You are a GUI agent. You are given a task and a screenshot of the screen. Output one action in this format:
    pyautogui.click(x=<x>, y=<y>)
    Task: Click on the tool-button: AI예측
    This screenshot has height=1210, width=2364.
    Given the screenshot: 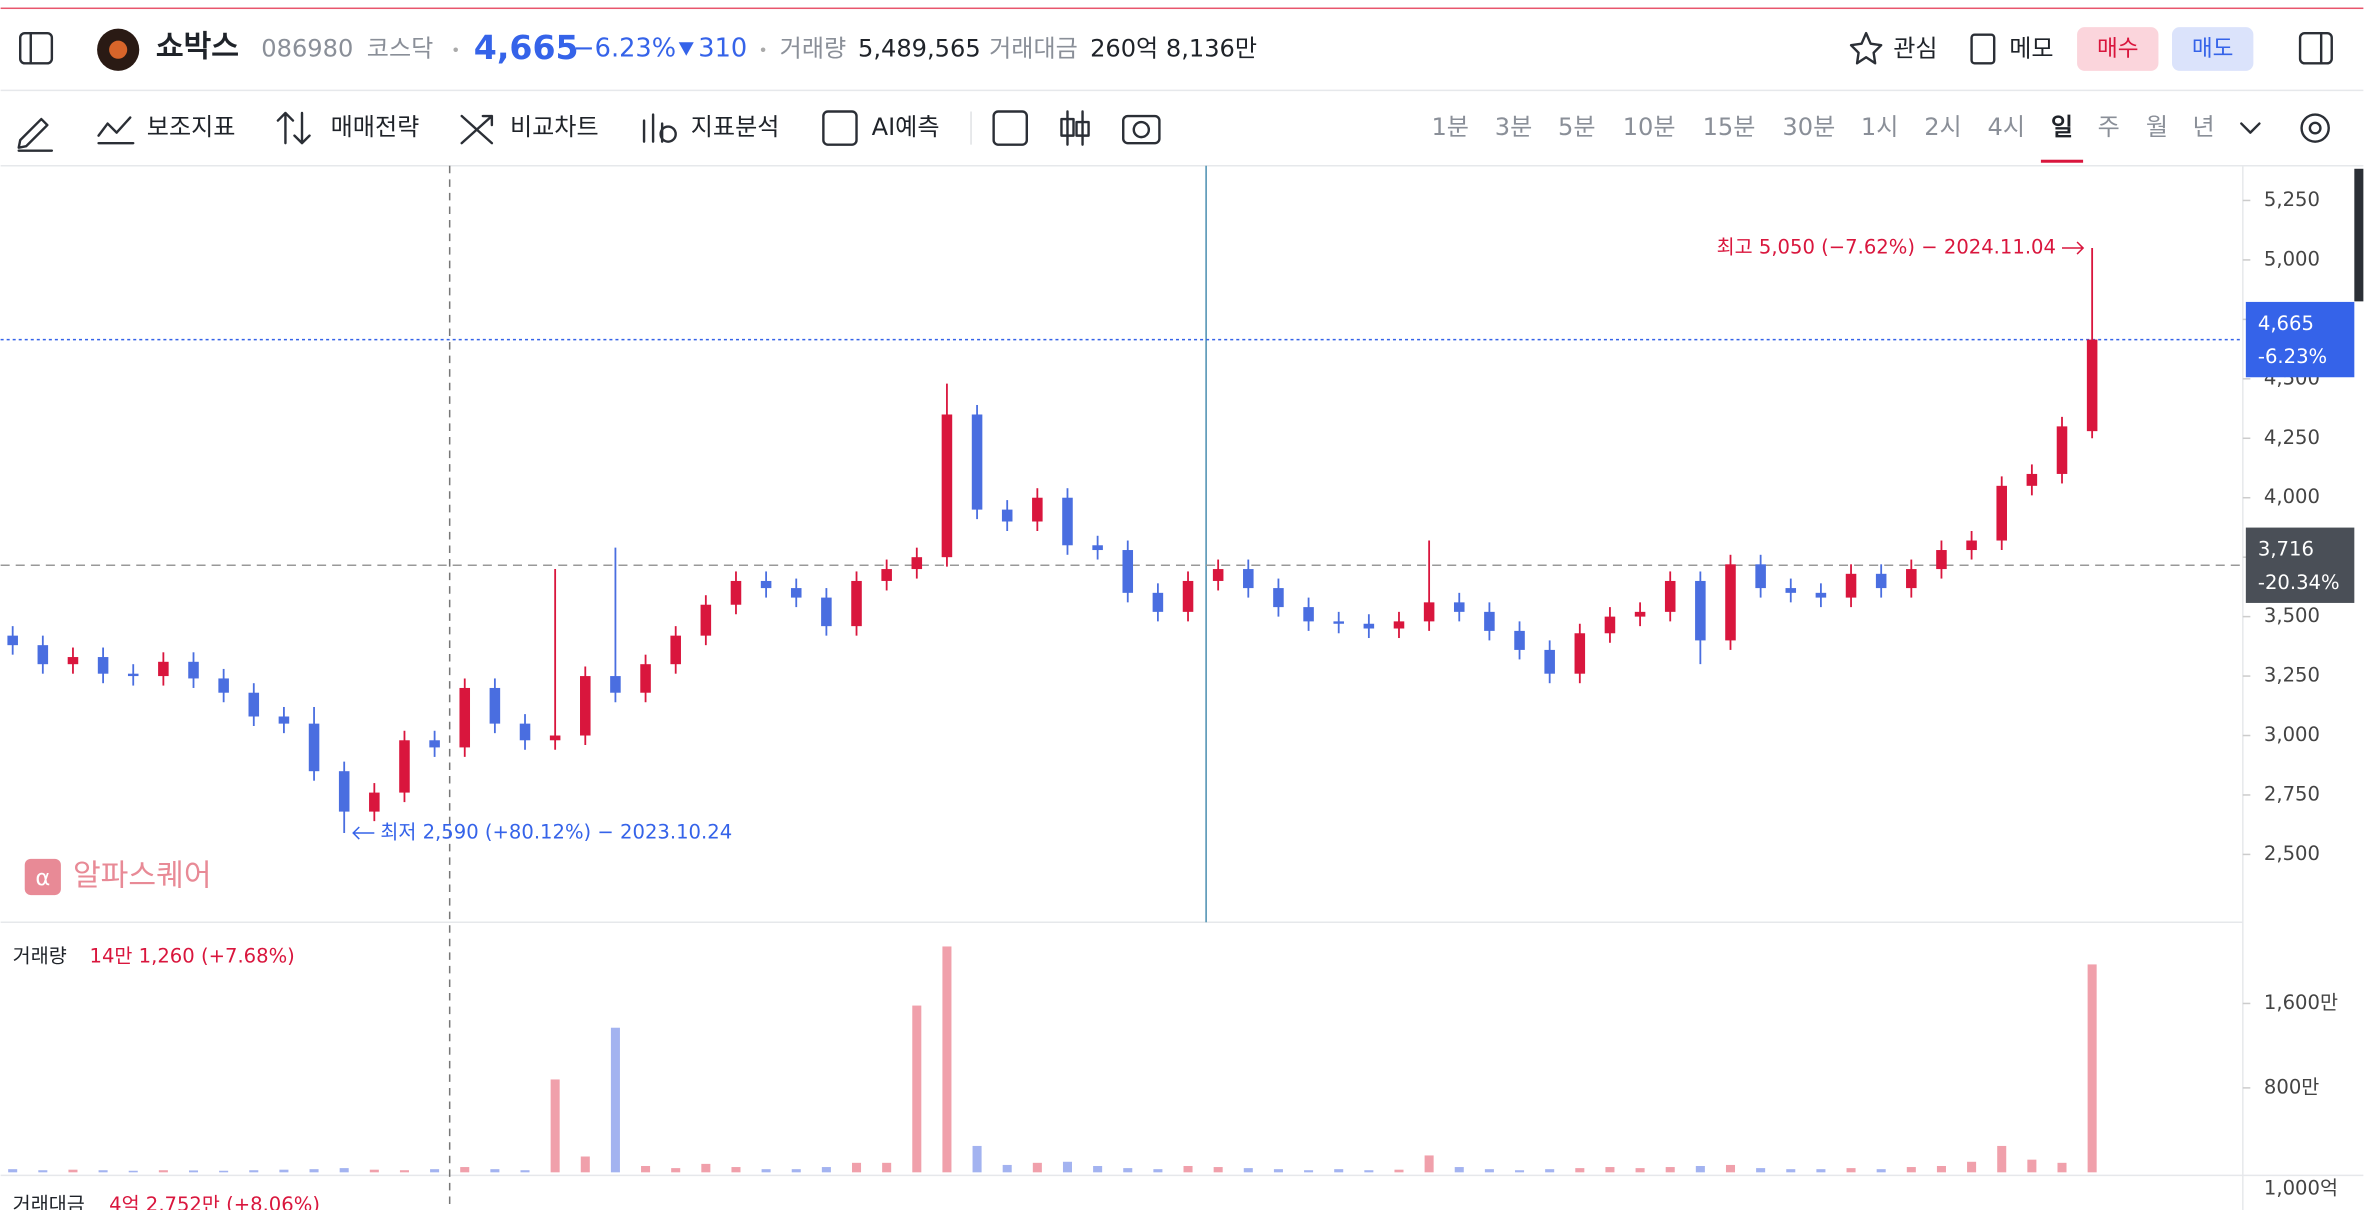 What is the action you would take?
    pyautogui.click(x=906, y=127)
    